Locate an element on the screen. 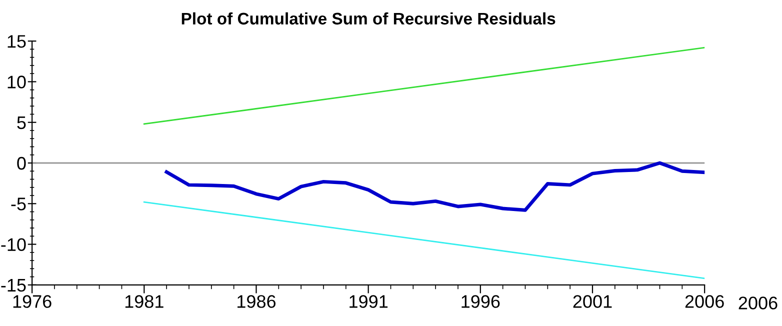 Image resolution: width=782 pixels, height=326 pixels. x-tick-label: 1976 is located at coordinates (32, 301).